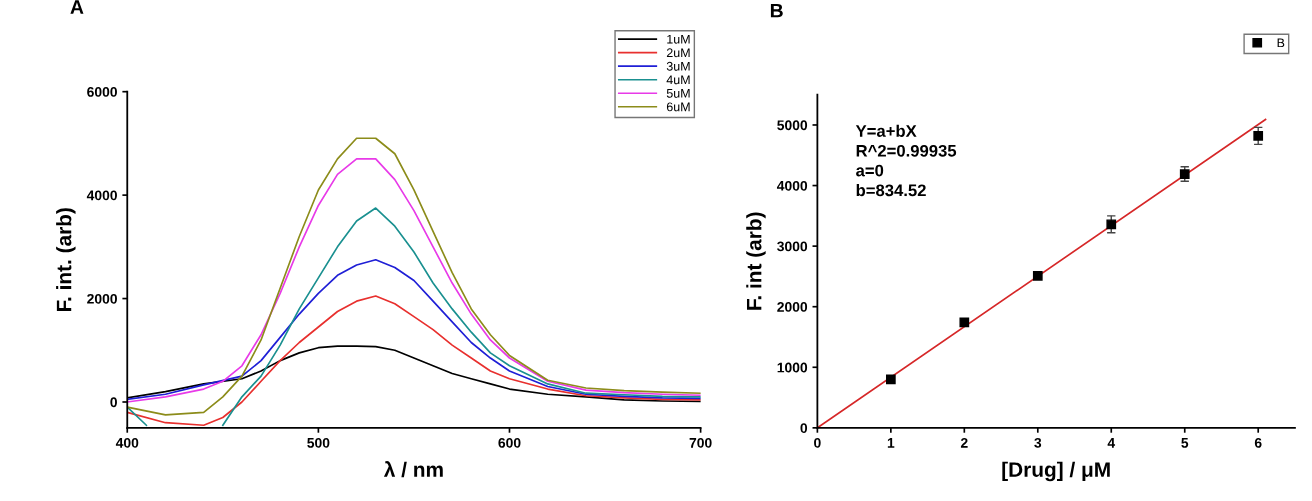 This screenshot has width=1312, height=501. Describe the element at coordinates (1185, 443) in the screenshot. I see `x-tick-label: 5` at that location.